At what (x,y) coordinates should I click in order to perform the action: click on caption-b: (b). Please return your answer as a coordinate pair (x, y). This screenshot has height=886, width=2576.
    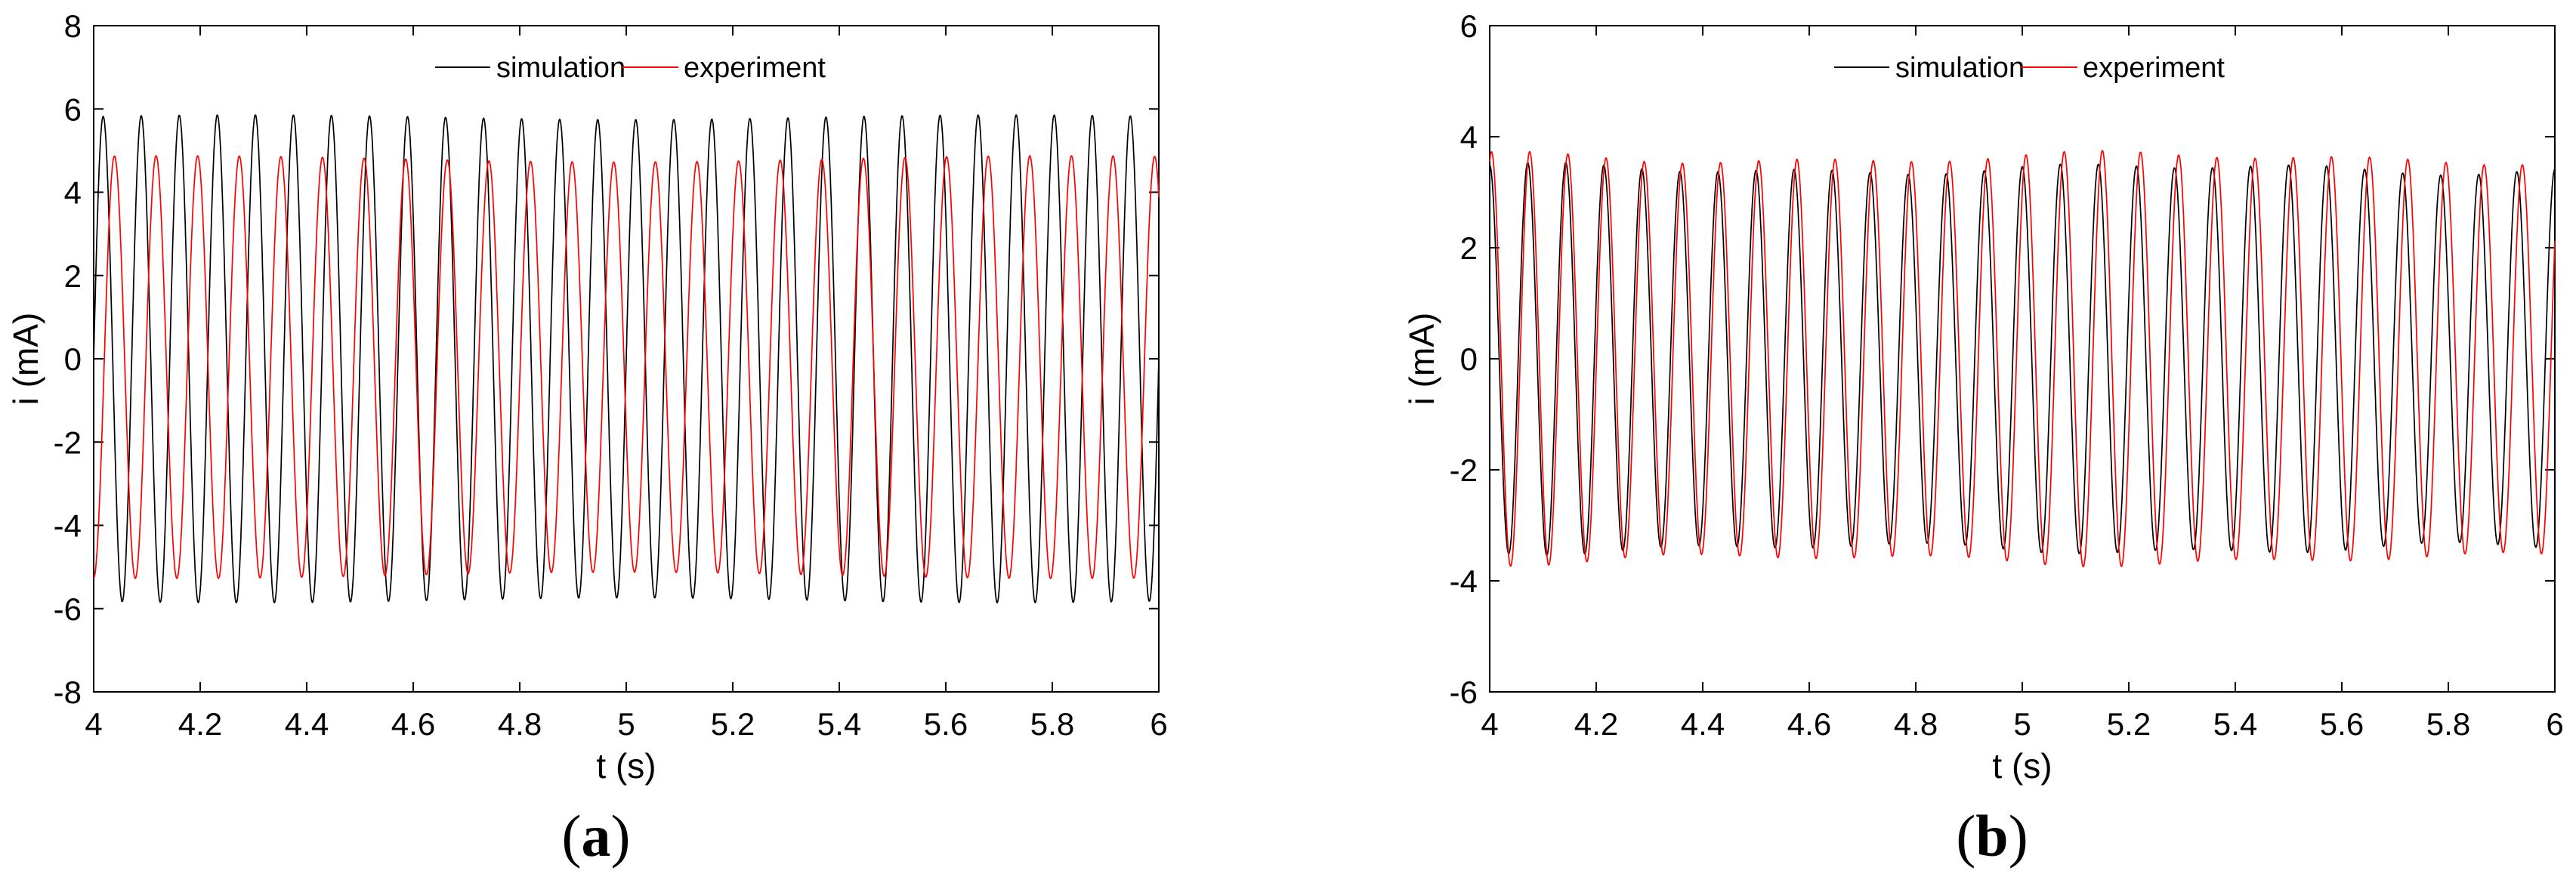
    Looking at the image, I should click on (1992, 836).